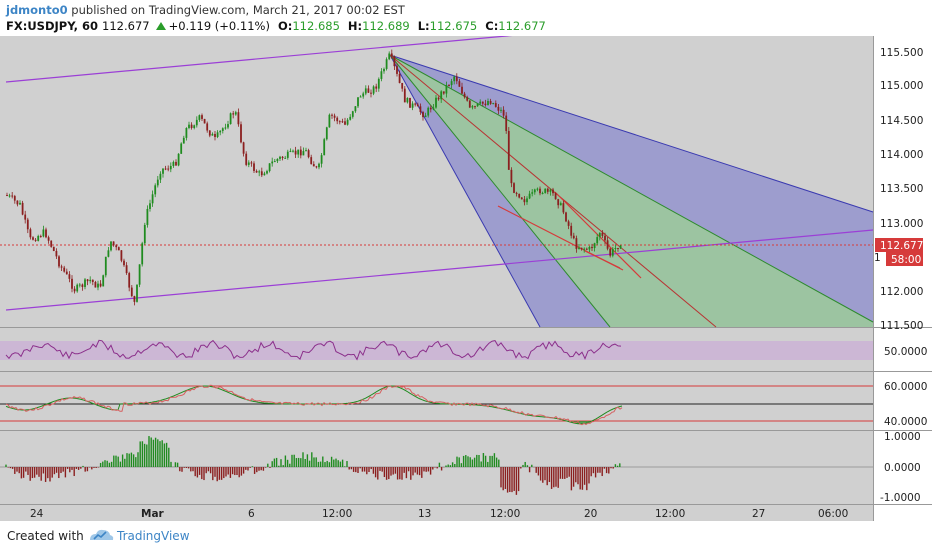 Image resolution: width=932 pixels, height=550 pixels. What do you see at coordinates (905, 387) in the screenshot?
I see `stoch-tick: 60.0000` at bounding box center [905, 387].